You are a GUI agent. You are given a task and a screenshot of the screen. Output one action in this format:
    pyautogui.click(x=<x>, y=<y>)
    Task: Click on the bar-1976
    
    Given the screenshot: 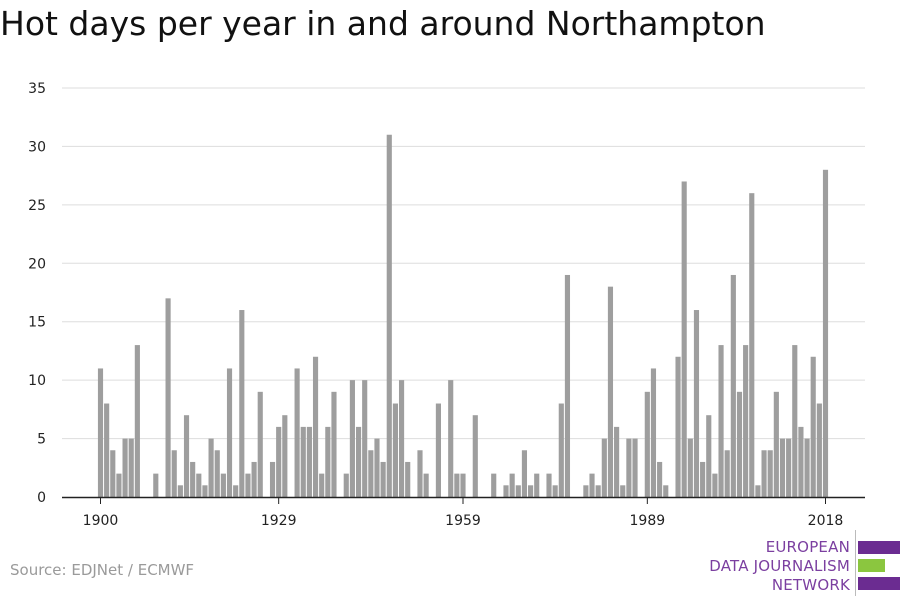 What is the action you would take?
    pyautogui.click(x=567, y=385)
    